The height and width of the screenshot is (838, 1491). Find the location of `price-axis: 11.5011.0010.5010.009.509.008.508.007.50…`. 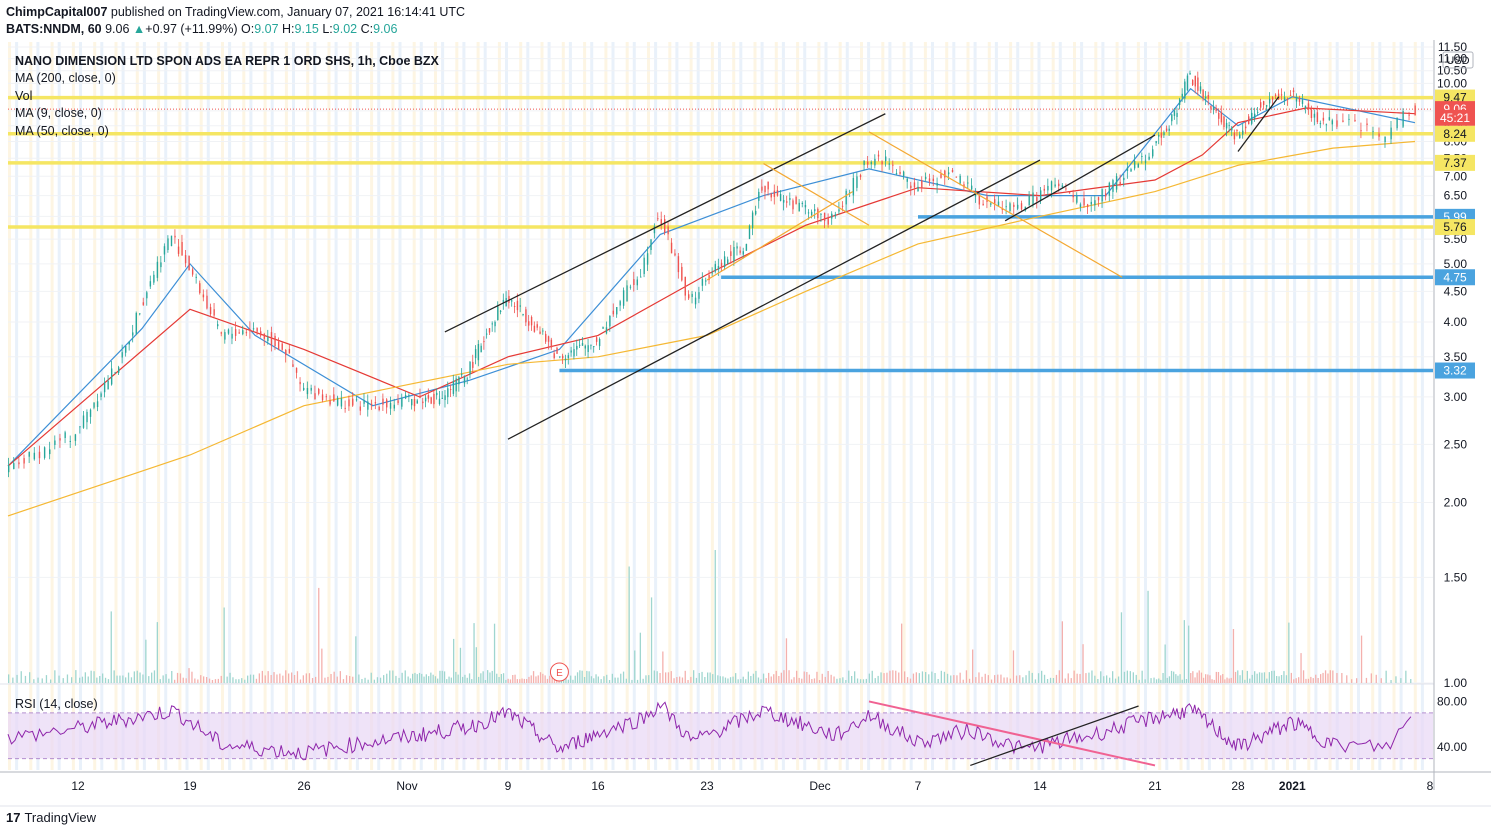

price-axis: 11.5011.0010.5010.009.509.008.508.007.50… is located at coordinates (1462, 415).